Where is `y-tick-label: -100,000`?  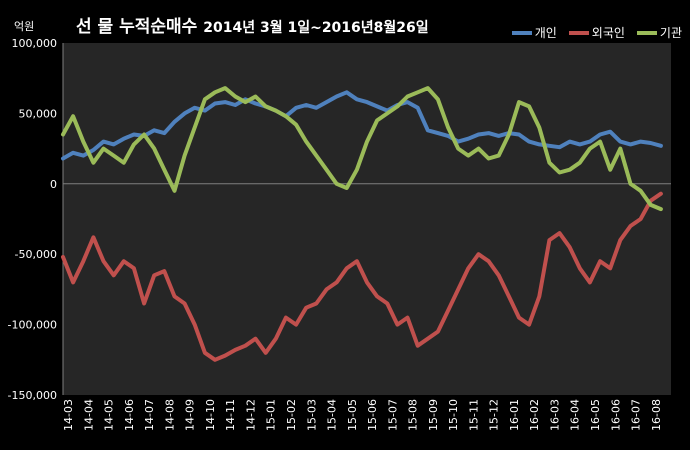
y-tick-label: -100,000 is located at coordinates (32, 325).